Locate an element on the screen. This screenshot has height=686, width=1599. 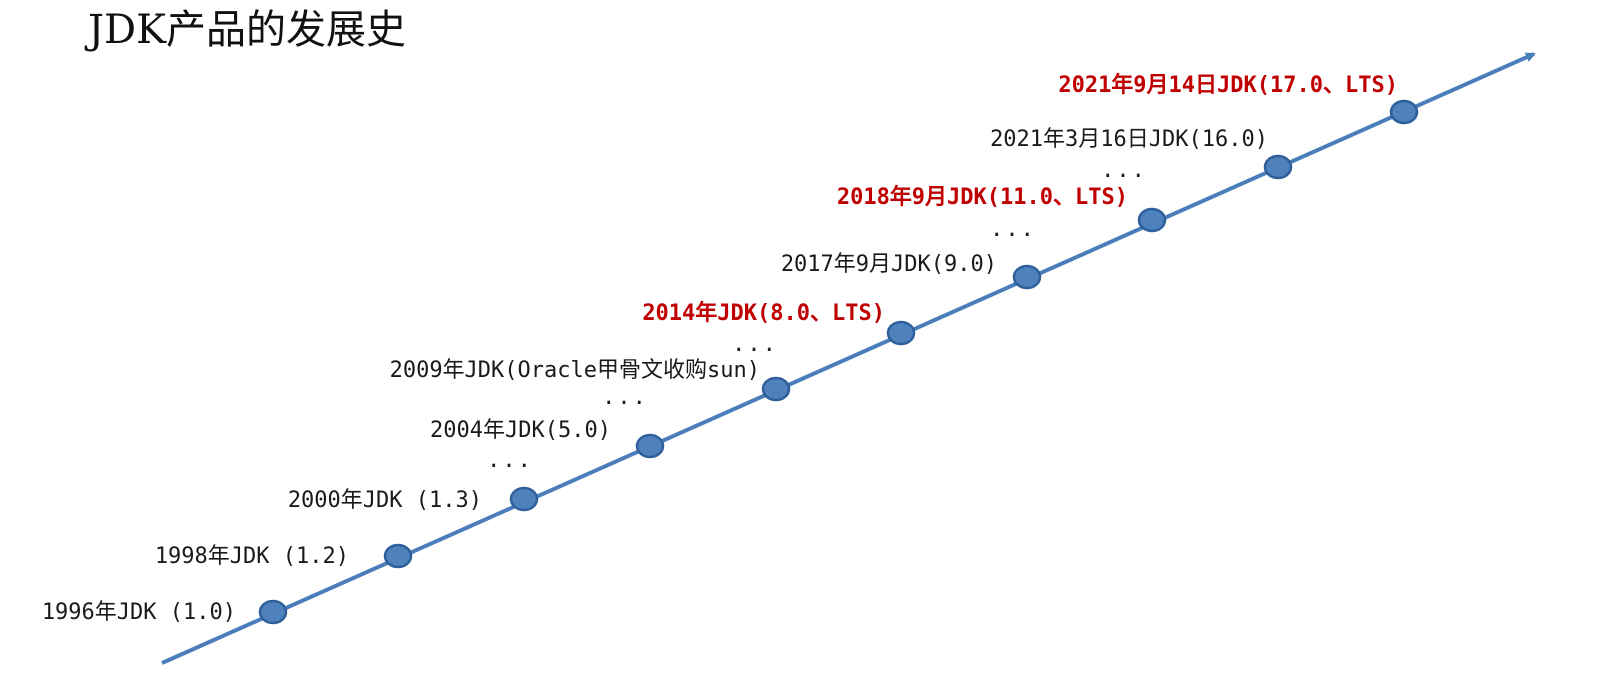
milestone-label-1996: 1996年JDK (1.0) is located at coordinates (138, 612).